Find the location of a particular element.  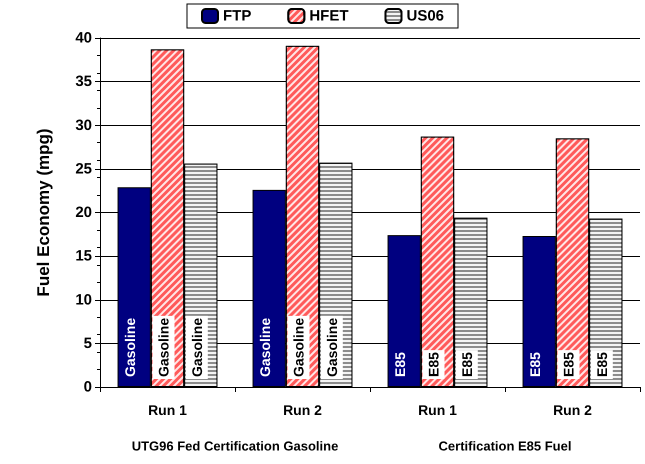

legend-label: FTP is located at coordinates (237, 16).